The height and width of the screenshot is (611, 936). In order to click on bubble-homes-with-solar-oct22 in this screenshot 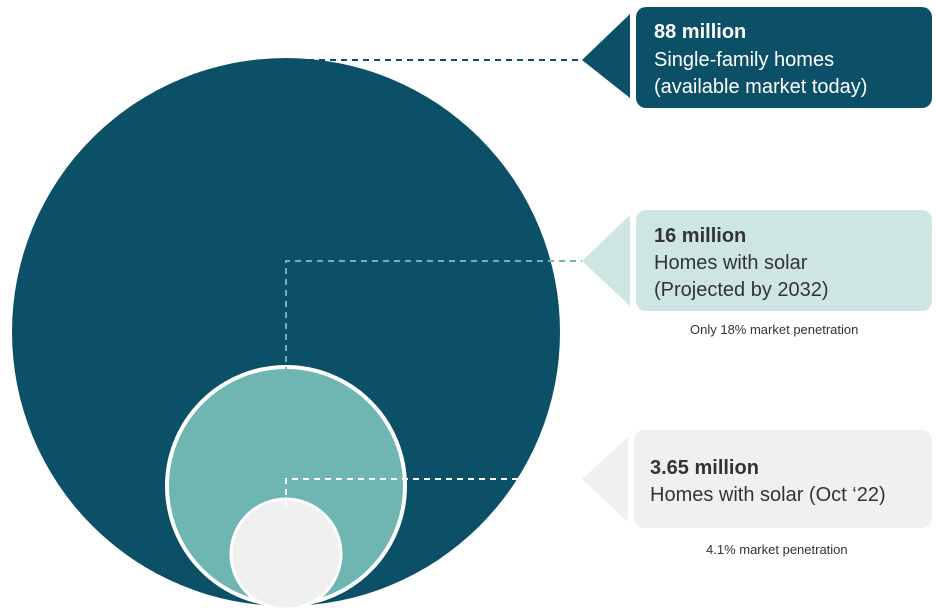, I will do `click(286, 554)`.